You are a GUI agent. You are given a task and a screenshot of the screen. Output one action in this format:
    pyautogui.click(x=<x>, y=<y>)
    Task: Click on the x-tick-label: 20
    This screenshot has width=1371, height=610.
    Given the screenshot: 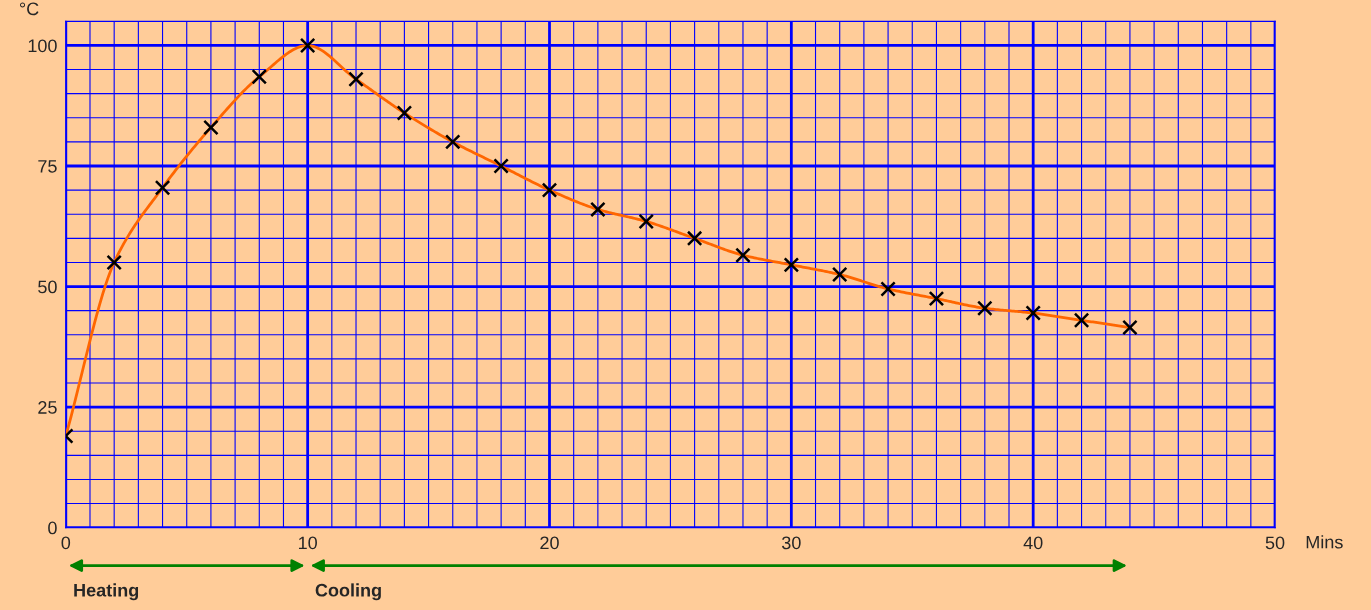 What is the action you would take?
    pyautogui.click(x=549, y=543)
    